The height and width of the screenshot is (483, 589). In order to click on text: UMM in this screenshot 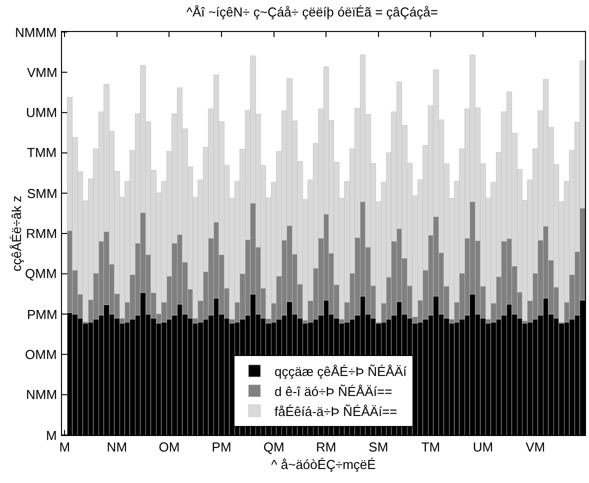, I will do `click(42, 112)`.